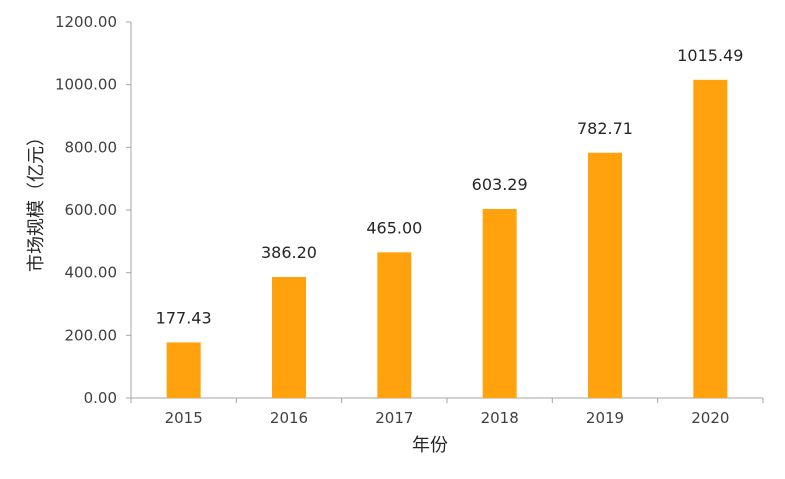  Describe the element at coordinates (91, 335) in the screenshot. I see `y-tick-label: 200.00` at that location.